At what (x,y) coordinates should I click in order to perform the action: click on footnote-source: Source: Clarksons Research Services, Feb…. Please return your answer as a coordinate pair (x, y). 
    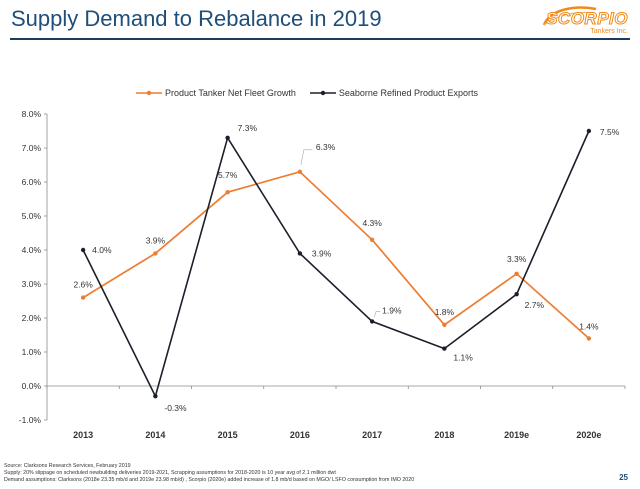
    Looking at the image, I should click on (67, 466).